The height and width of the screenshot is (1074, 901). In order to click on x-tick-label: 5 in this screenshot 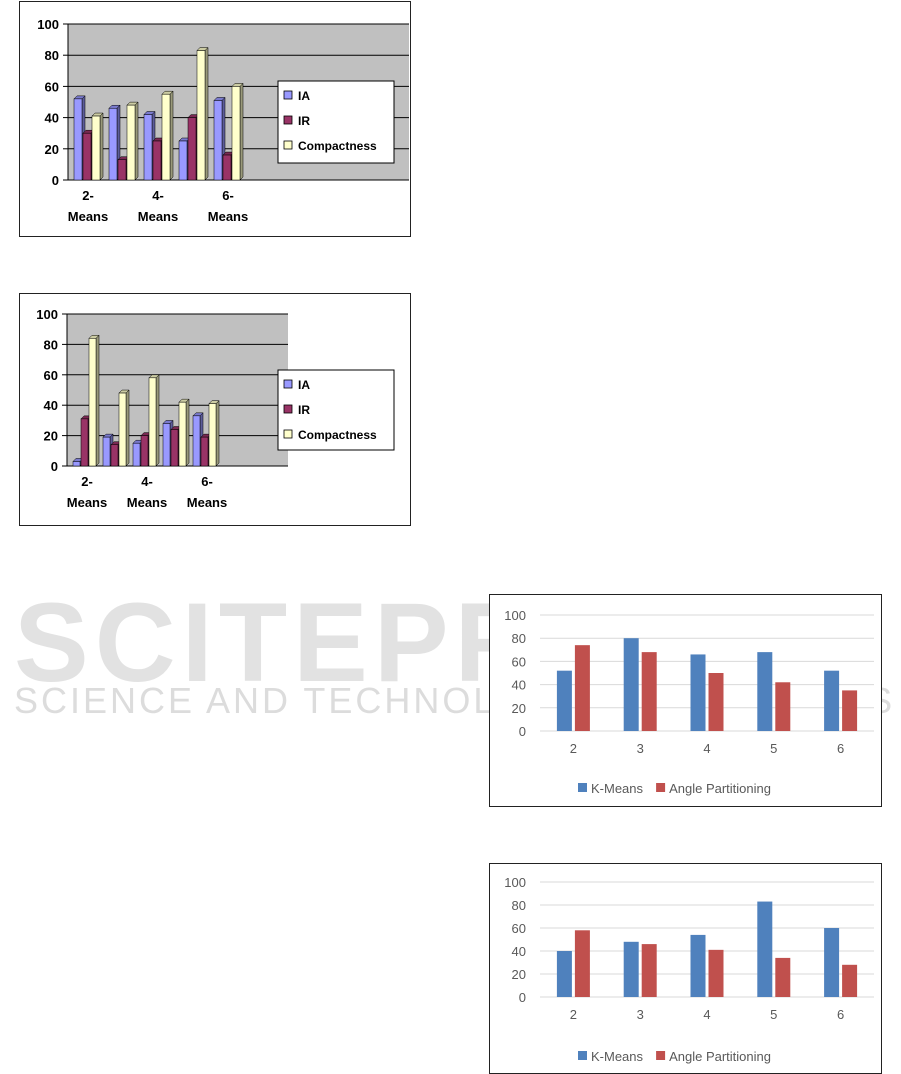, I will do `click(773, 1014)`.